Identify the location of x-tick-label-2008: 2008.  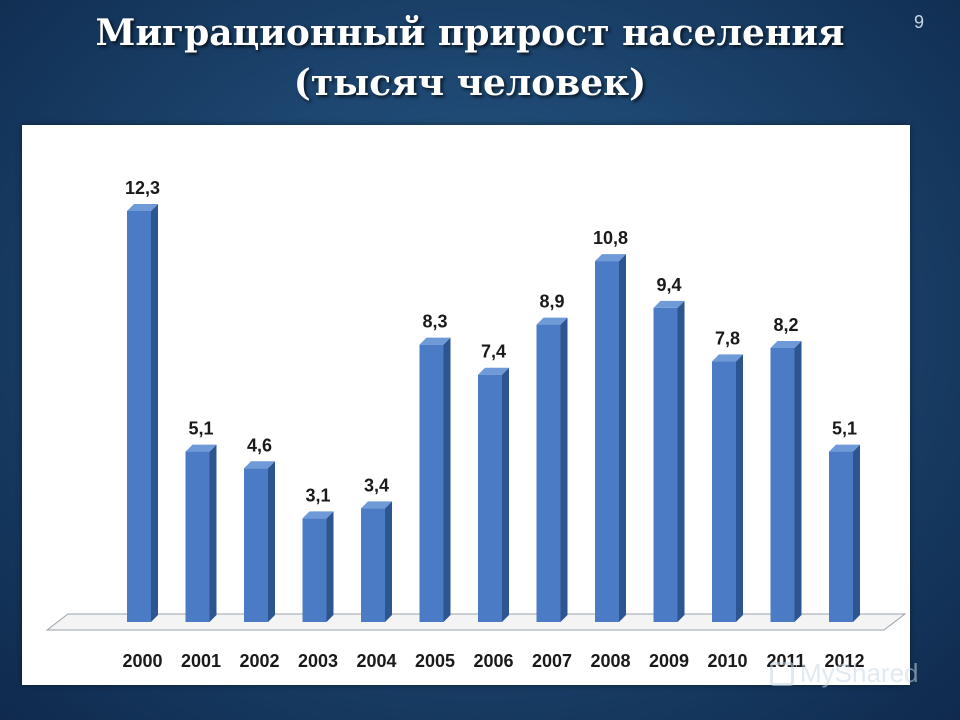
(610, 661).